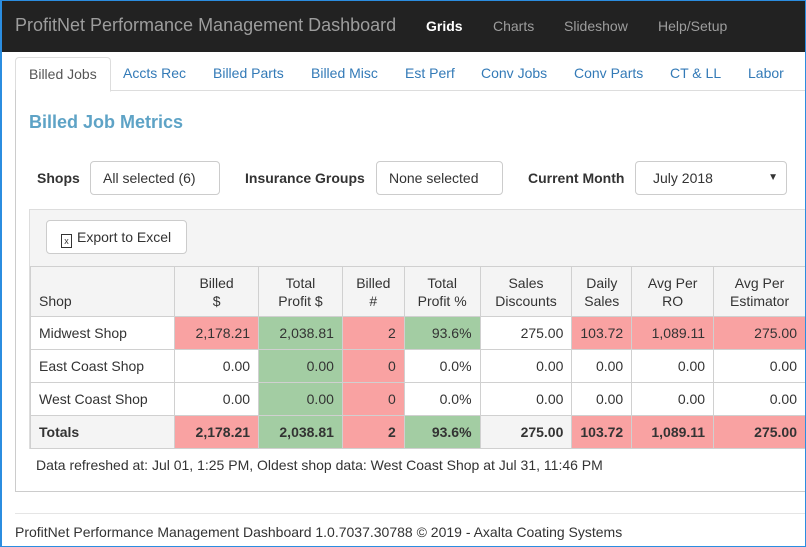  I want to click on column-header: Daily Sales, so click(602, 291).